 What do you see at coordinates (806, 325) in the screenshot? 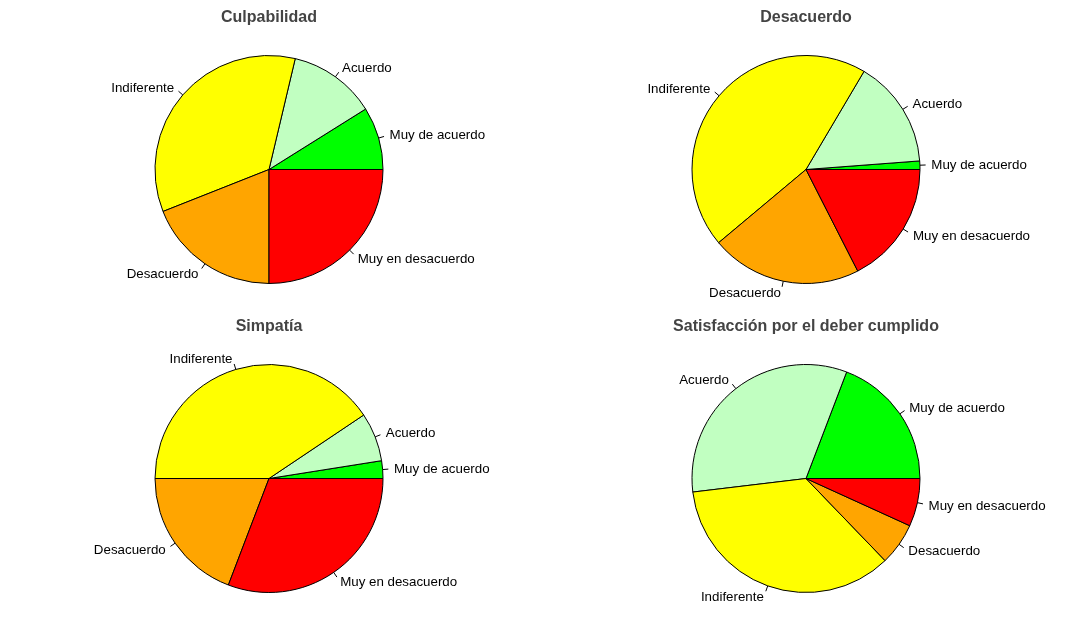
I see `chart-title: Satisfacción por el deber cumplido` at bounding box center [806, 325].